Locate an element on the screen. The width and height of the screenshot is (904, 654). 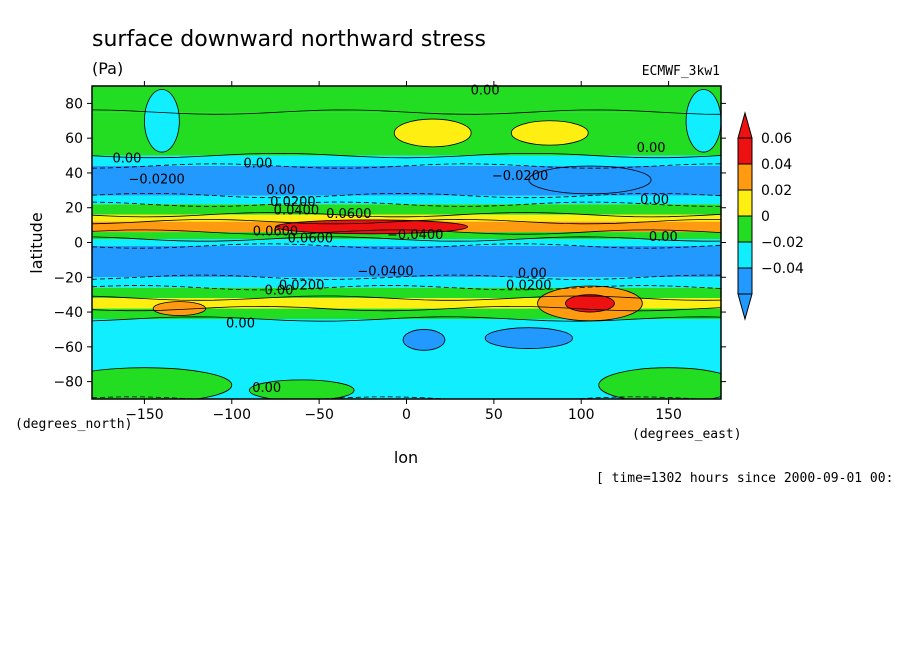
chart-title: surface downward northward stress is located at coordinates (289, 39).